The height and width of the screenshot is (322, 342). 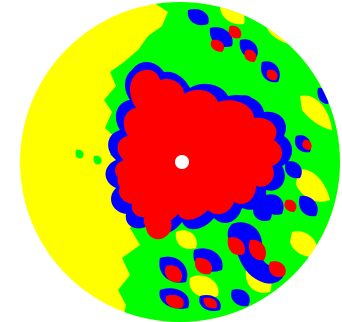 What do you see at coordinates (182, 162) in the screenshot?
I see `center-marker` at bounding box center [182, 162].